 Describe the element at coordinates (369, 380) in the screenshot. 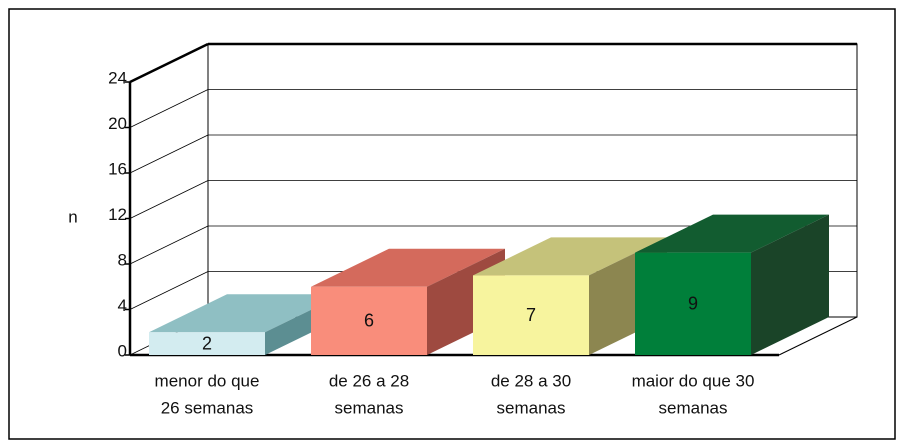

I see `x-tick-label: de 26 a 28` at that location.